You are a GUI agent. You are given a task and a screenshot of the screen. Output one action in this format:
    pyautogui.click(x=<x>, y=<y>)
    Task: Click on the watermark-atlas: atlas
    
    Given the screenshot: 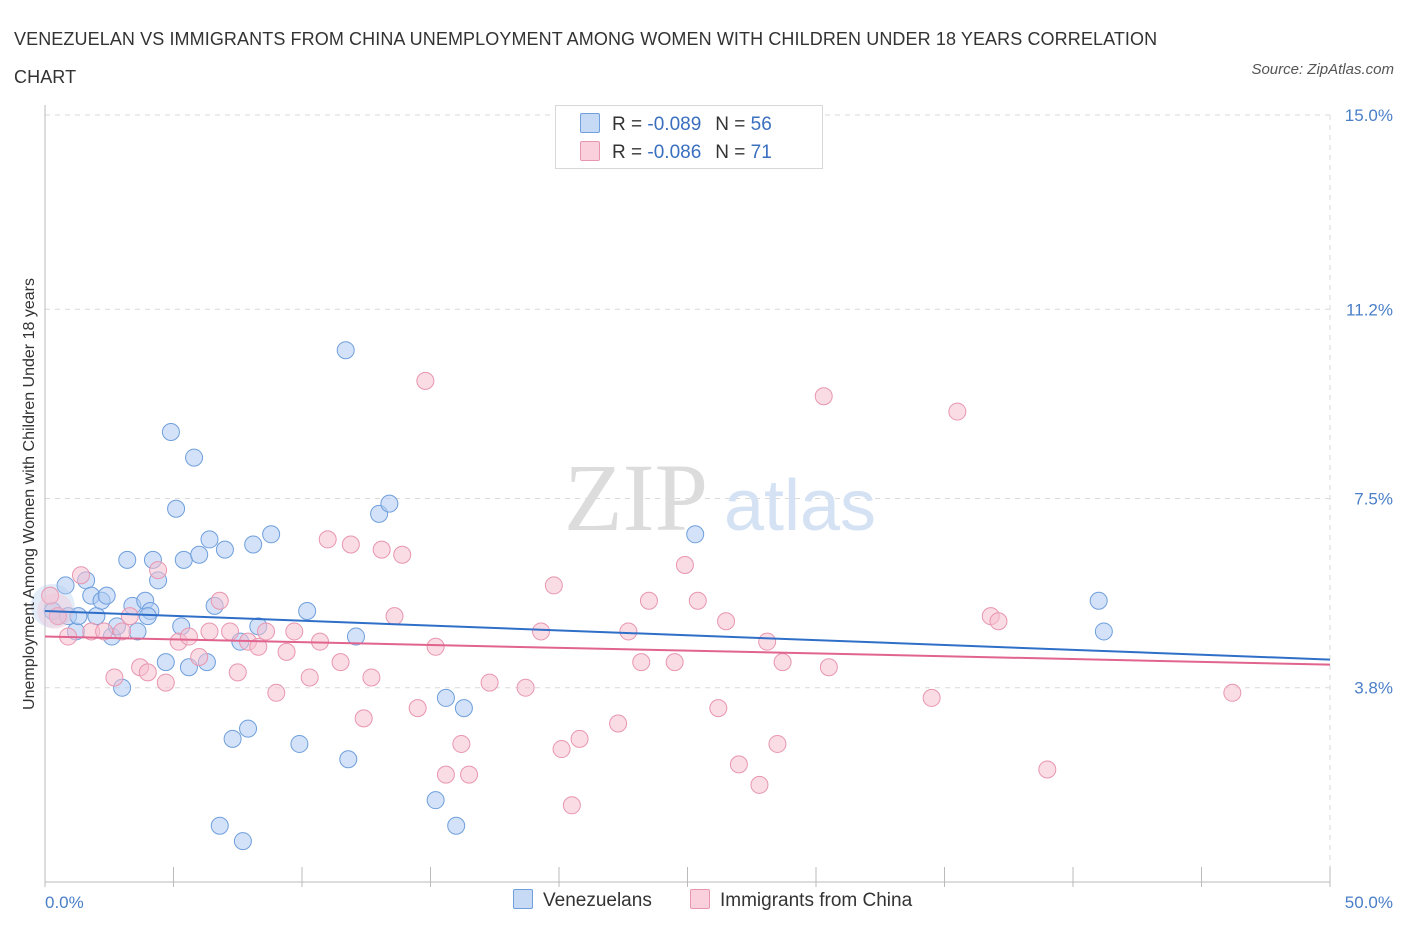 What is the action you would take?
    pyautogui.click(x=800, y=506)
    